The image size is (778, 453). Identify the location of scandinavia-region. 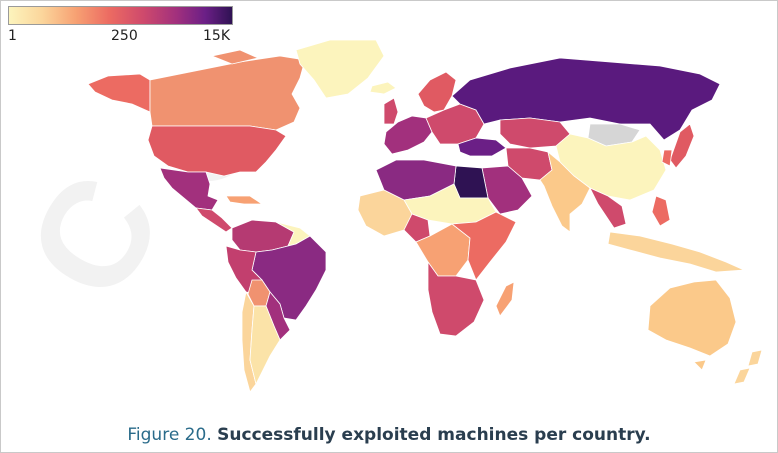
(437, 92).